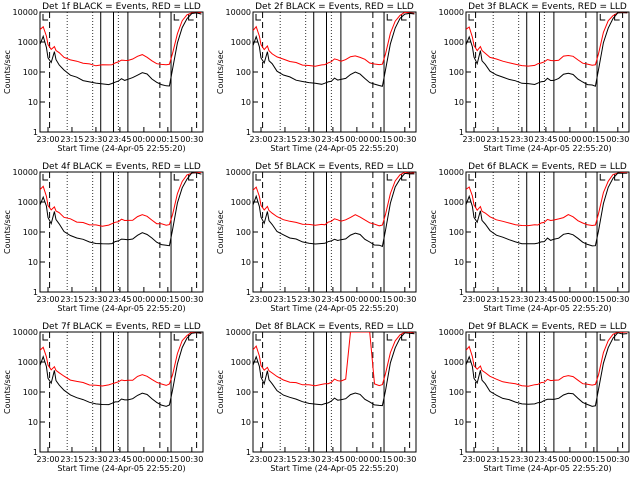 The image size is (640, 480). I want to click on panel-title: Det 3f BLACK = Events, RED = LLD, so click(547, 7).